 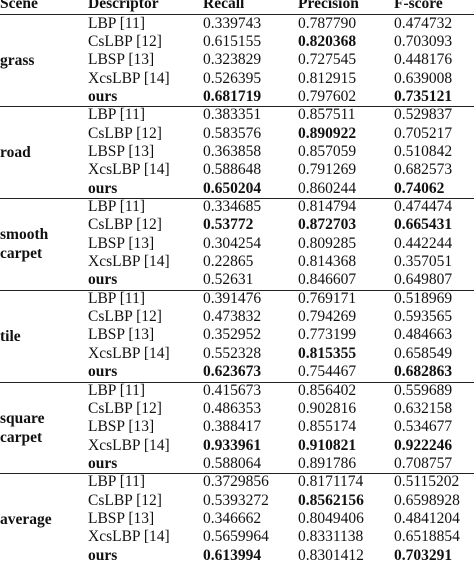 I want to click on cell-fscore: 0.448176, so click(x=423, y=60).